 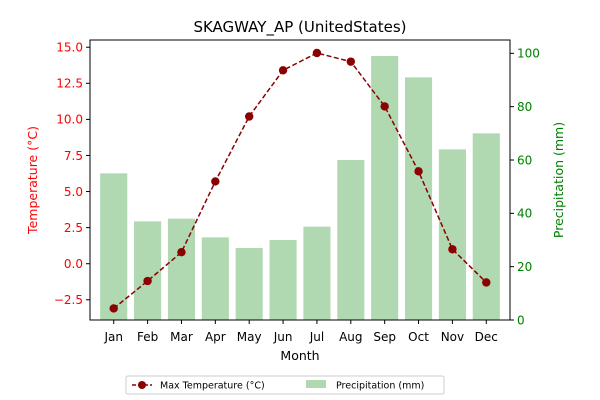 I want to click on x-tick-label: Sep, so click(x=384, y=337).